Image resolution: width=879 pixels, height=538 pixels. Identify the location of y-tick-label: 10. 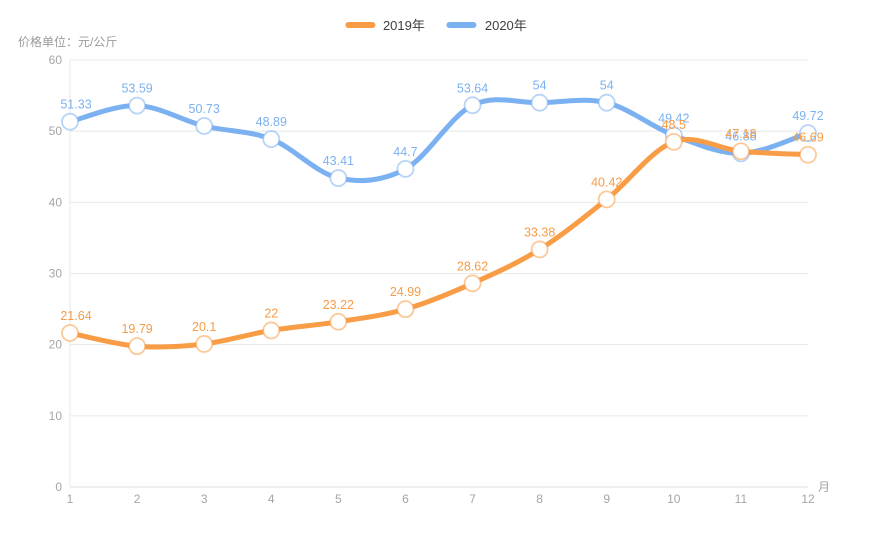
(56, 416).